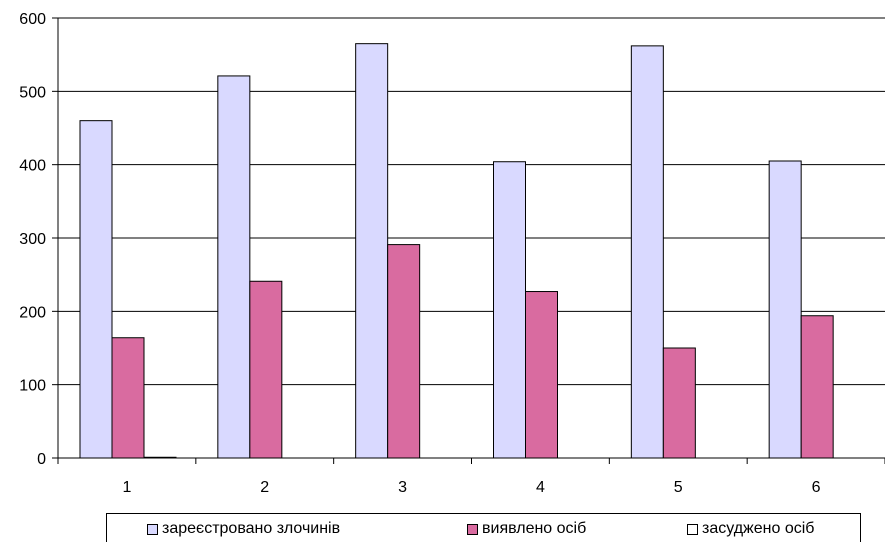  What do you see at coordinates (678, 487) in the screenshot?
I see `x-tick-label: 5` at bounding box center [678, 487].